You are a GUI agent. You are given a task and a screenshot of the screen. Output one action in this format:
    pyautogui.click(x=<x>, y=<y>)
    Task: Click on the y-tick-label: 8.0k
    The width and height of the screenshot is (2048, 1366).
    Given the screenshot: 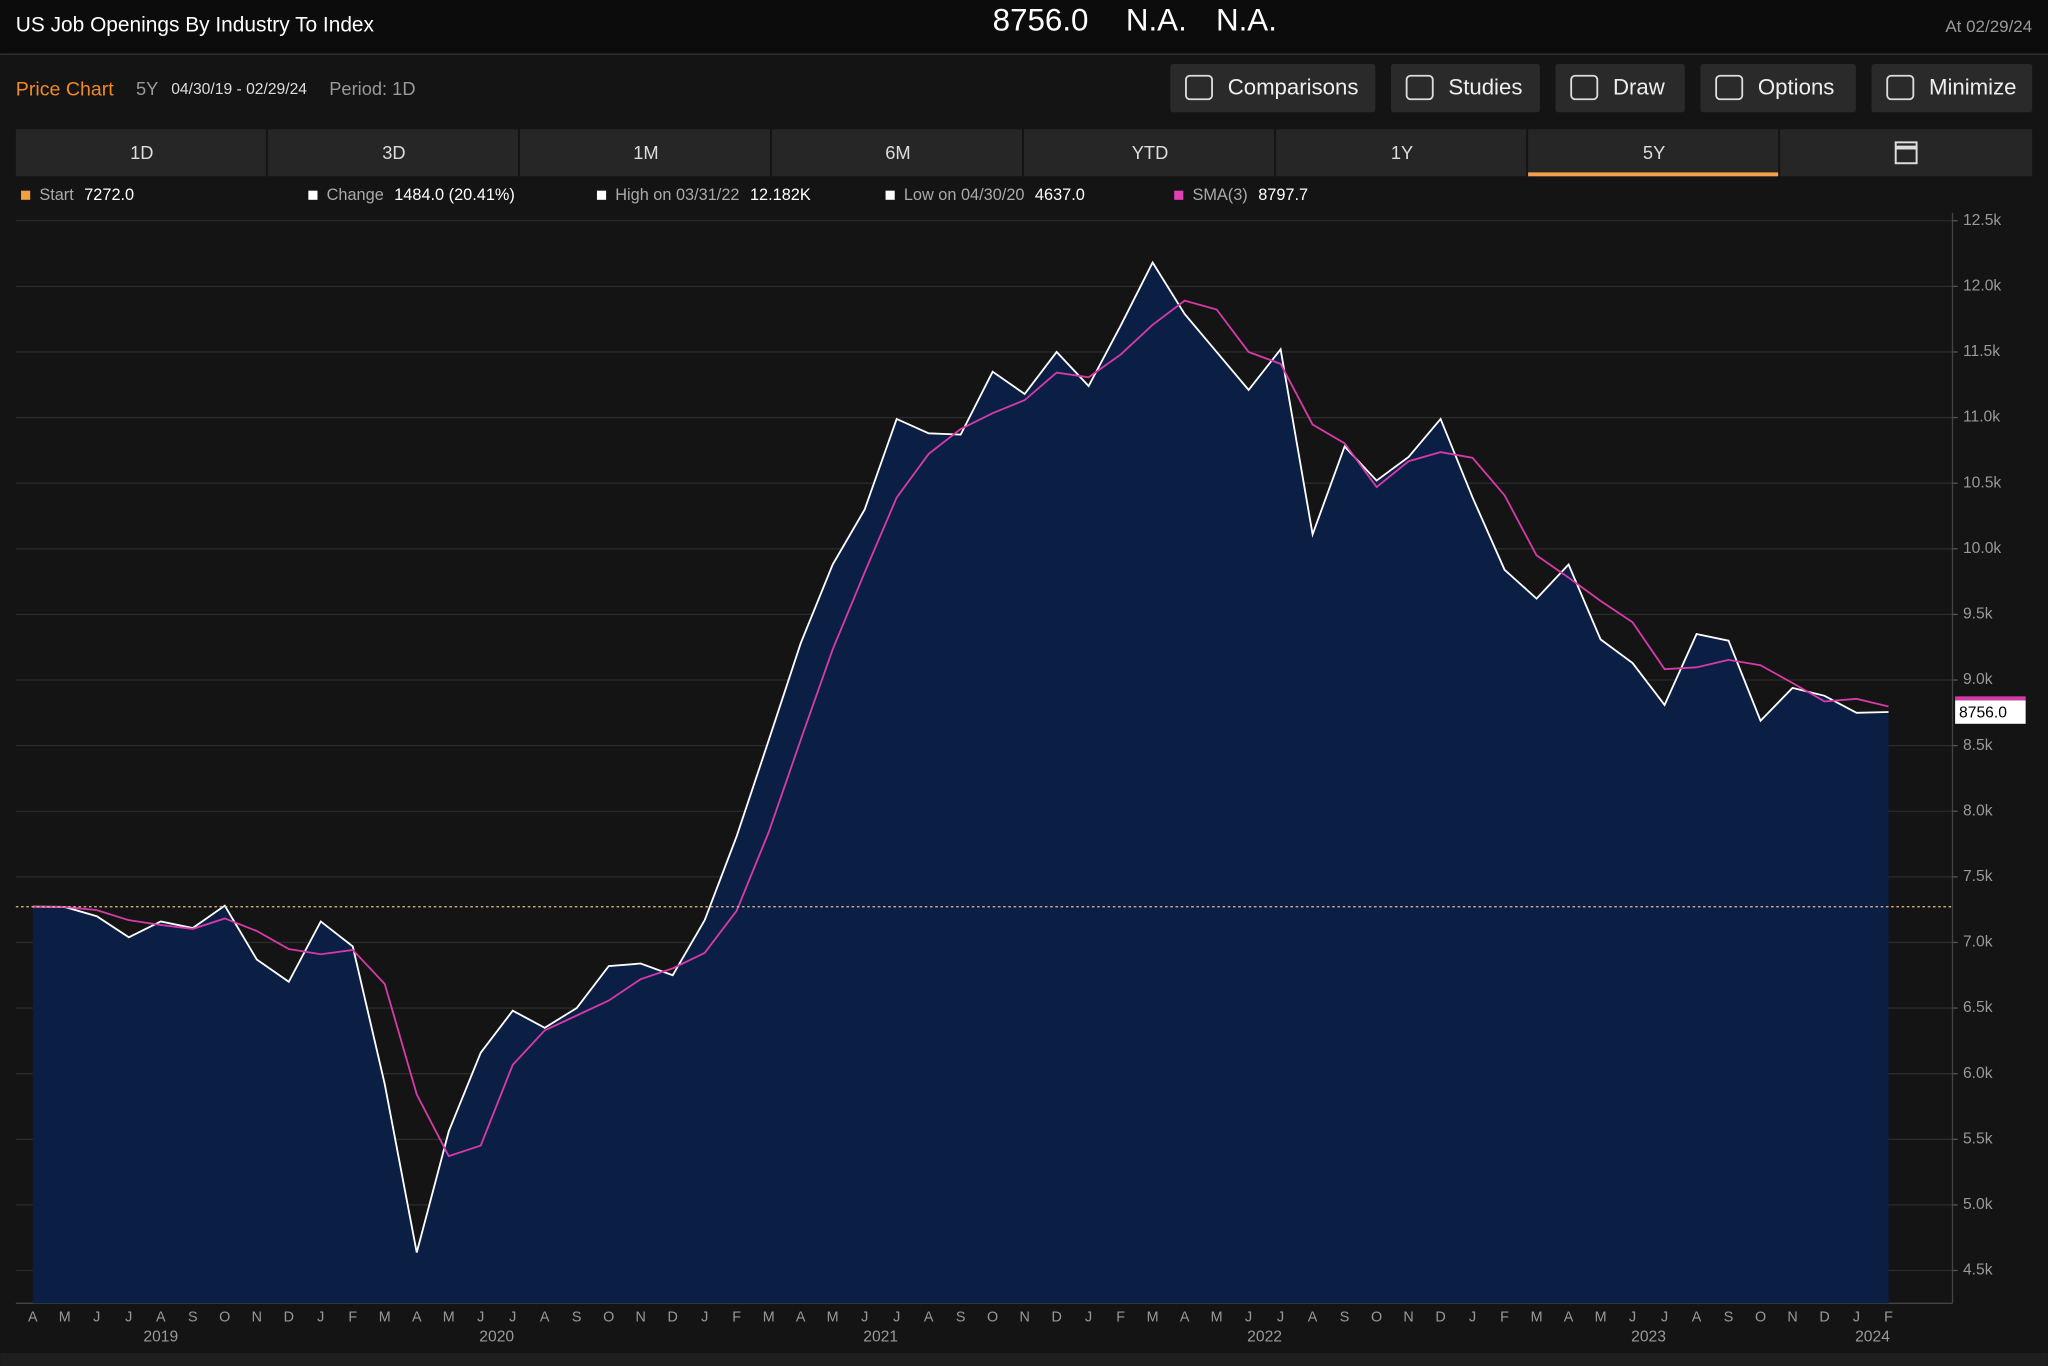 What is the action you would take?
    pyautogui.click(x=1978, y=810)
    